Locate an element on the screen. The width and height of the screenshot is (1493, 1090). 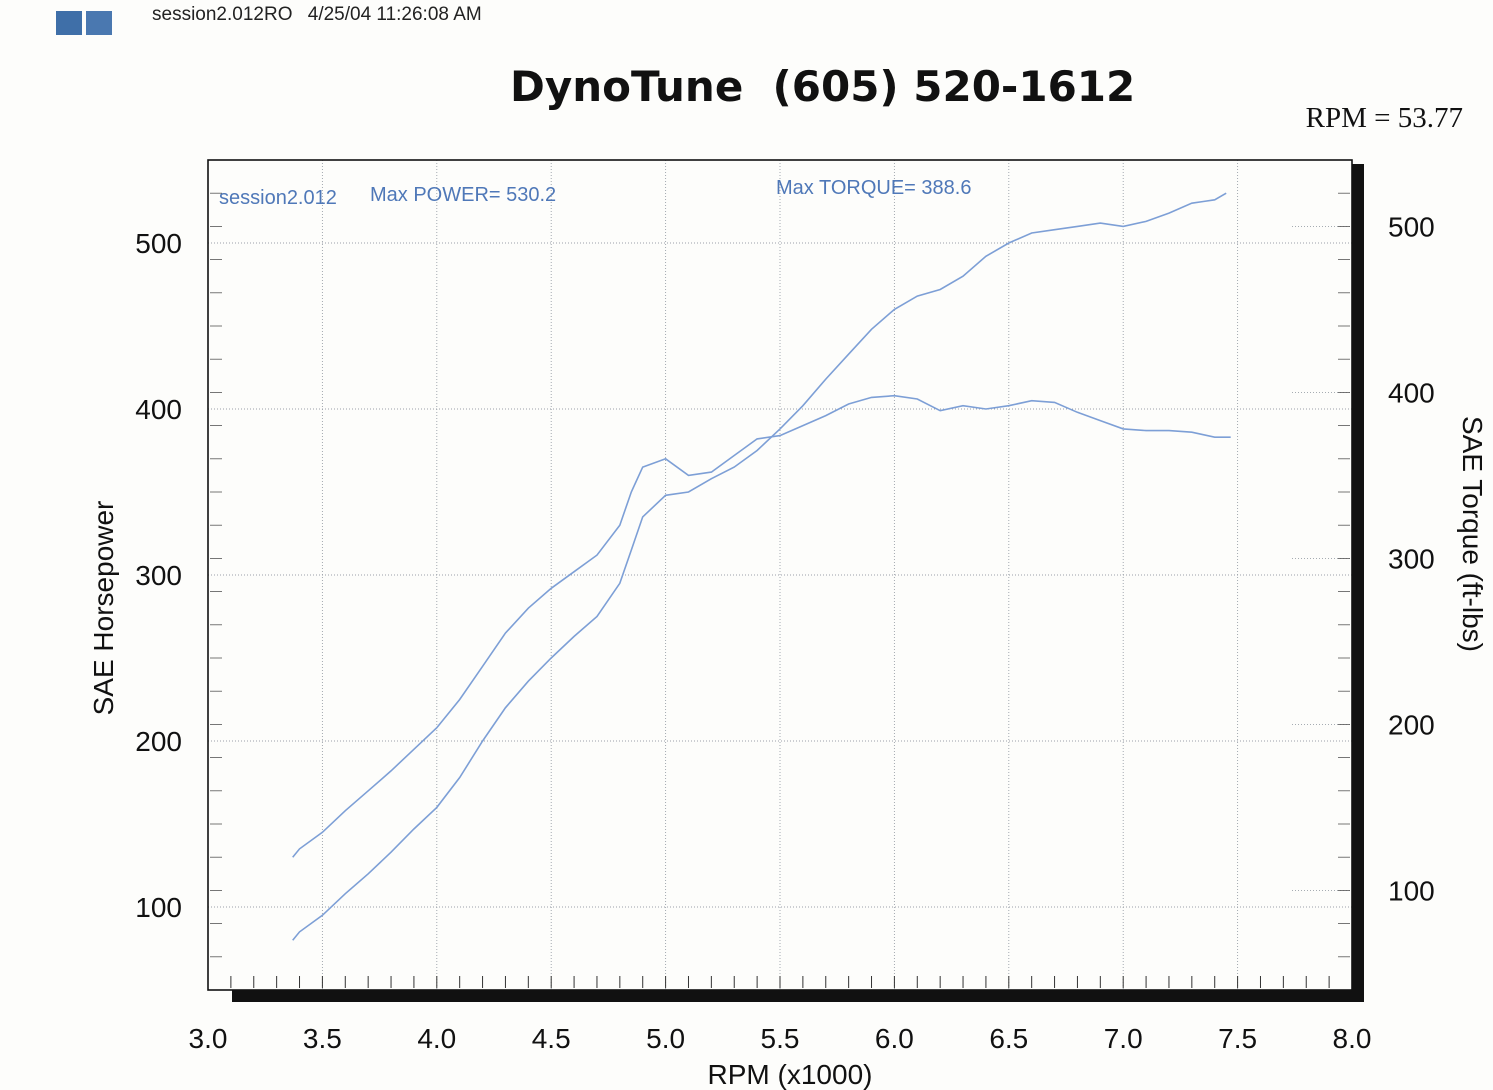
x-tick-label: 5.5 is located at coordinates (780, 1038).